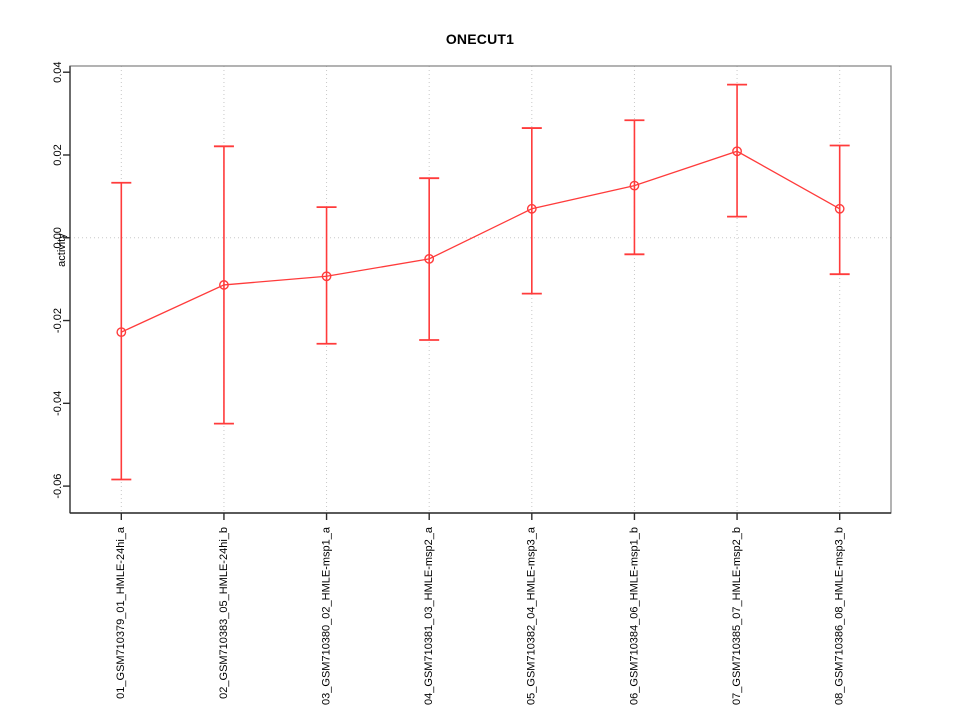 The height and width of the screenshot is (720, 960). I want to click on y-tick-label: 0.02, so click(58, 154).